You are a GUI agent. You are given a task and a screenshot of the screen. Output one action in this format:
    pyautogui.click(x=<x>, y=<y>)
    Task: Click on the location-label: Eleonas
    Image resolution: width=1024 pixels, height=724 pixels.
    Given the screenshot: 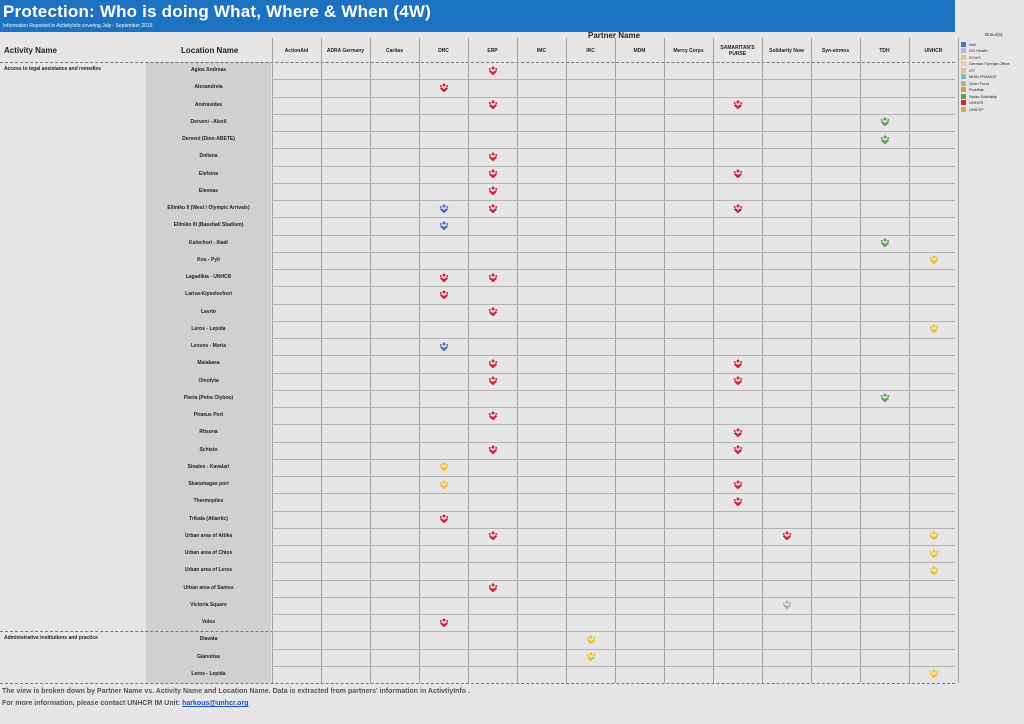 What is the action you would take?
    pyautogui.click(x=208, y=190)
    